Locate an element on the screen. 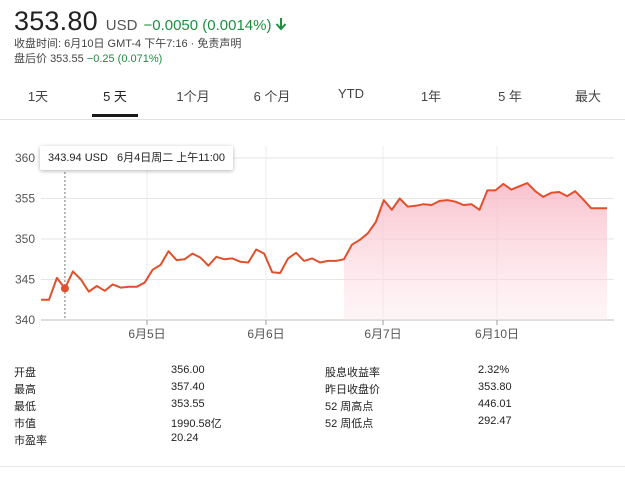  tab-1m: 1个月 is located at coordinates (193, 96).